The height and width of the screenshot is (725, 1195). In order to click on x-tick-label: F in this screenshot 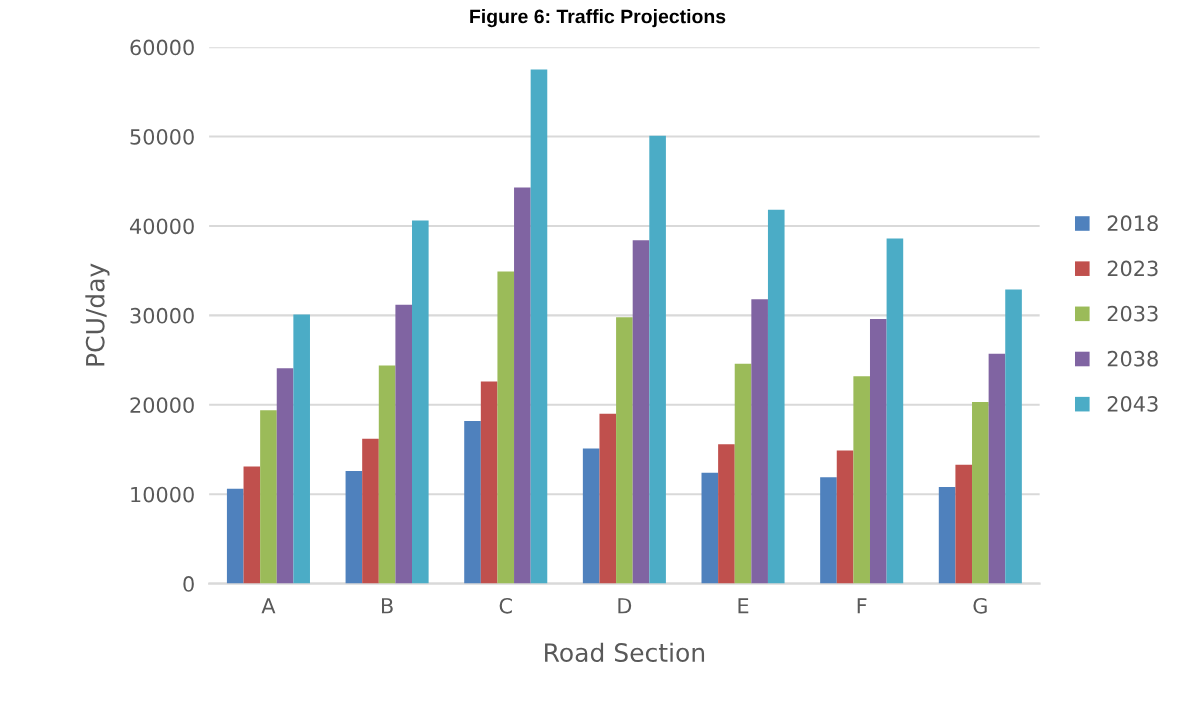, I will do `click(862, 606)`.